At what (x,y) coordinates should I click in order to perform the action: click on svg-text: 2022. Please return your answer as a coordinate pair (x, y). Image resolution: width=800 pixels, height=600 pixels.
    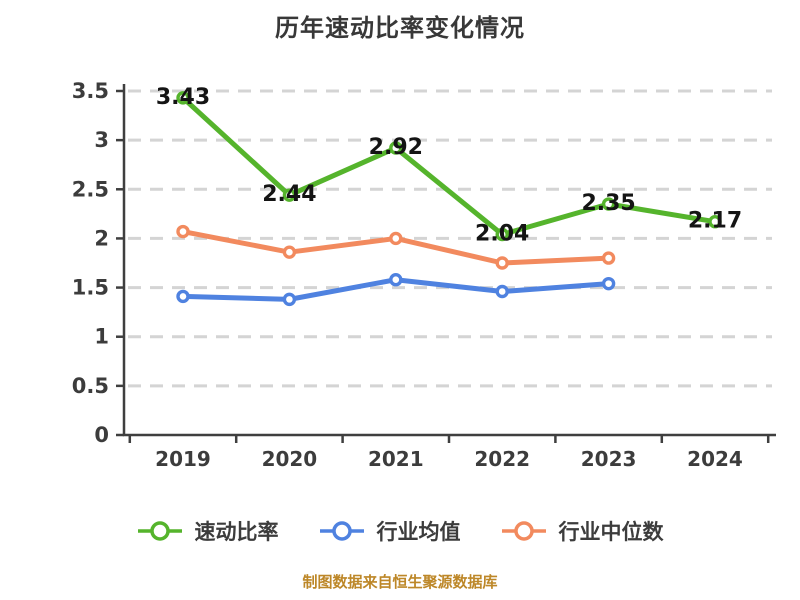
    Looking at the image, I should click on (502, 459).